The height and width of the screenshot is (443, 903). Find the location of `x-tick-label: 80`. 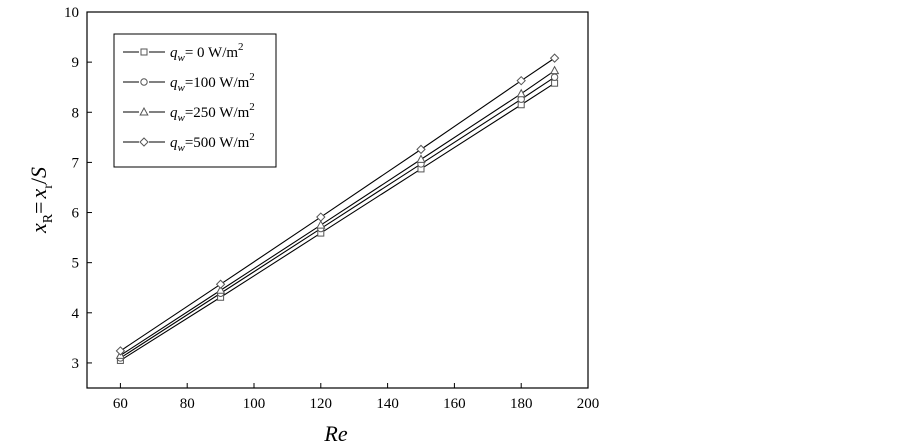

x-tick-label: 80 is located at coordinates (187, 404).